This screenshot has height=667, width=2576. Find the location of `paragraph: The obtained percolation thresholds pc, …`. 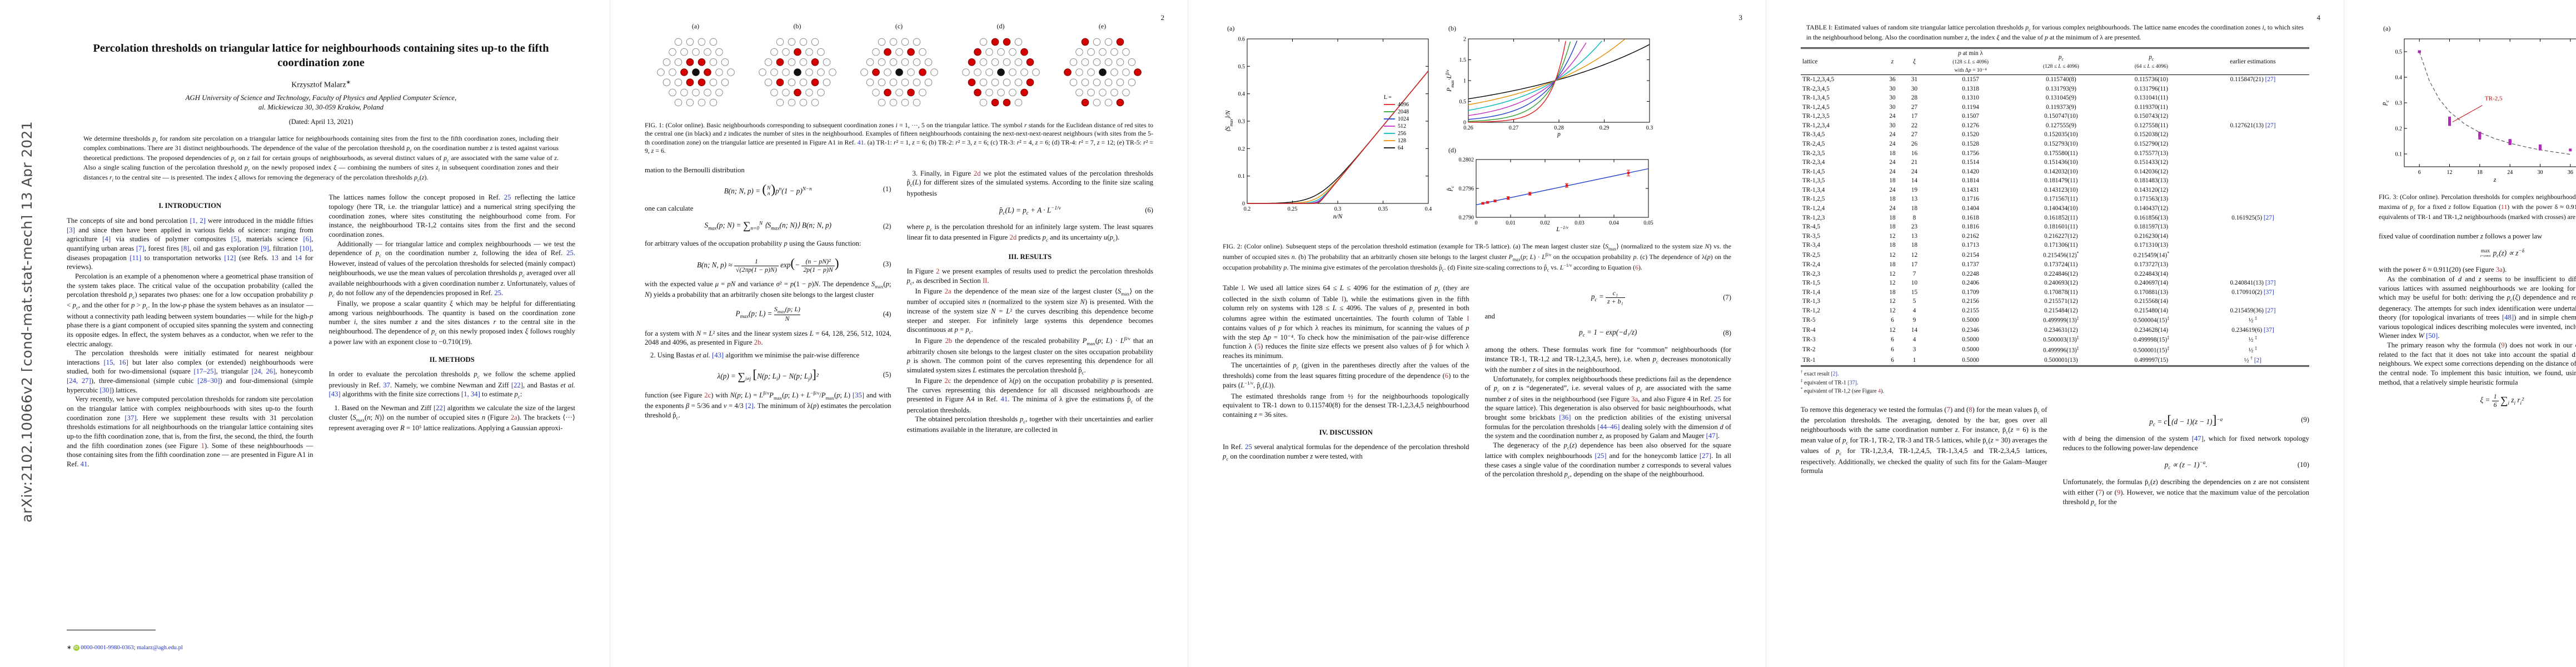

paragraph: The obtained percolation thresholds pc, … is located at coordinates (1030, 424).